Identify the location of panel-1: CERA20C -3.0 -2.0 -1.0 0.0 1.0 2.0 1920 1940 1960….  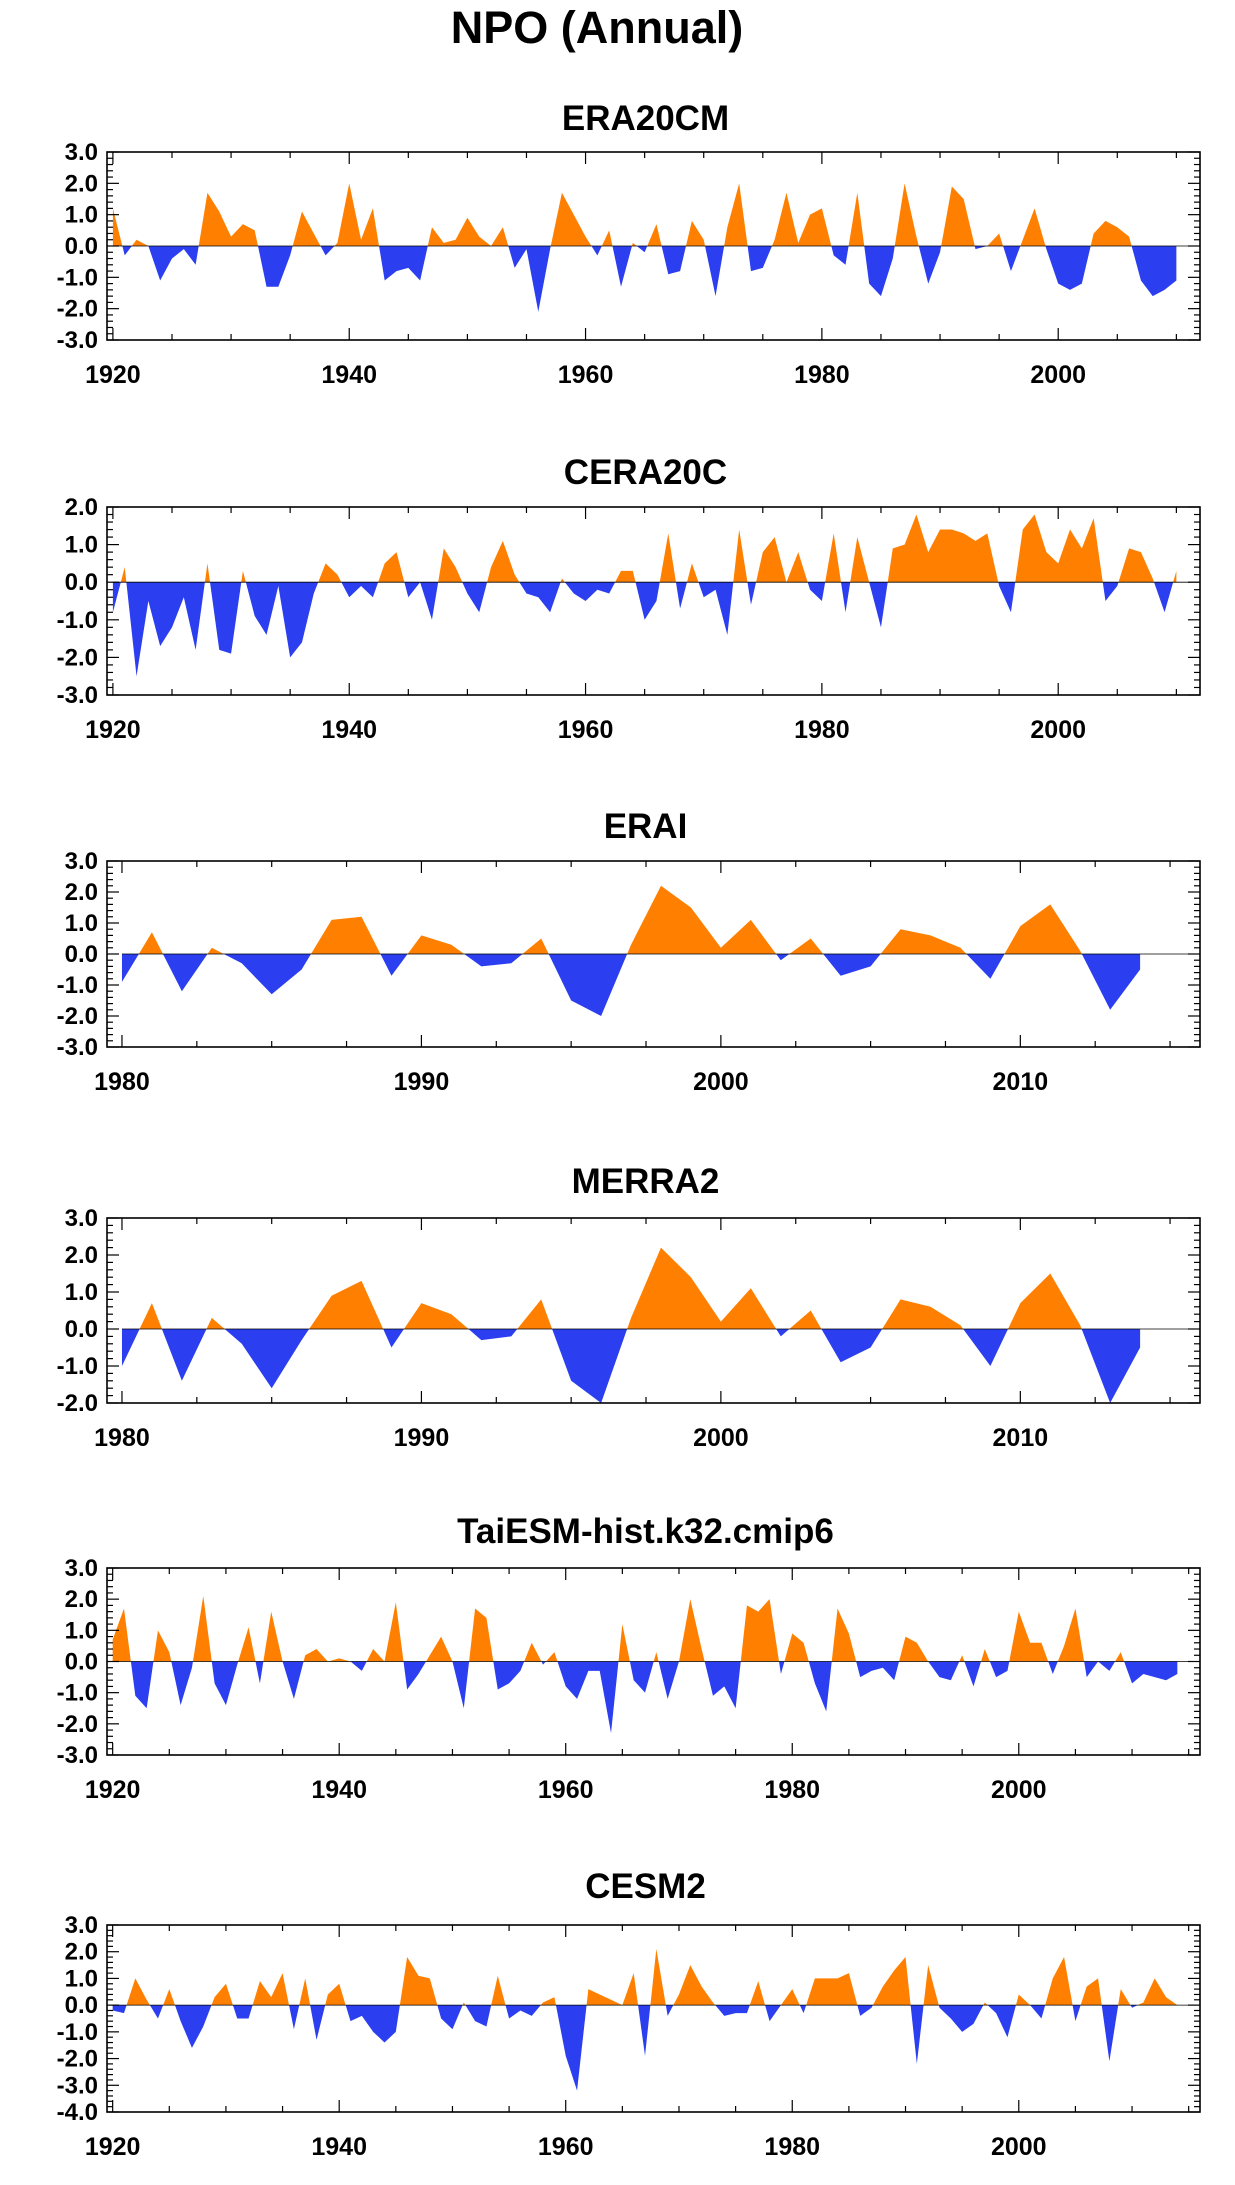
(629, 598).